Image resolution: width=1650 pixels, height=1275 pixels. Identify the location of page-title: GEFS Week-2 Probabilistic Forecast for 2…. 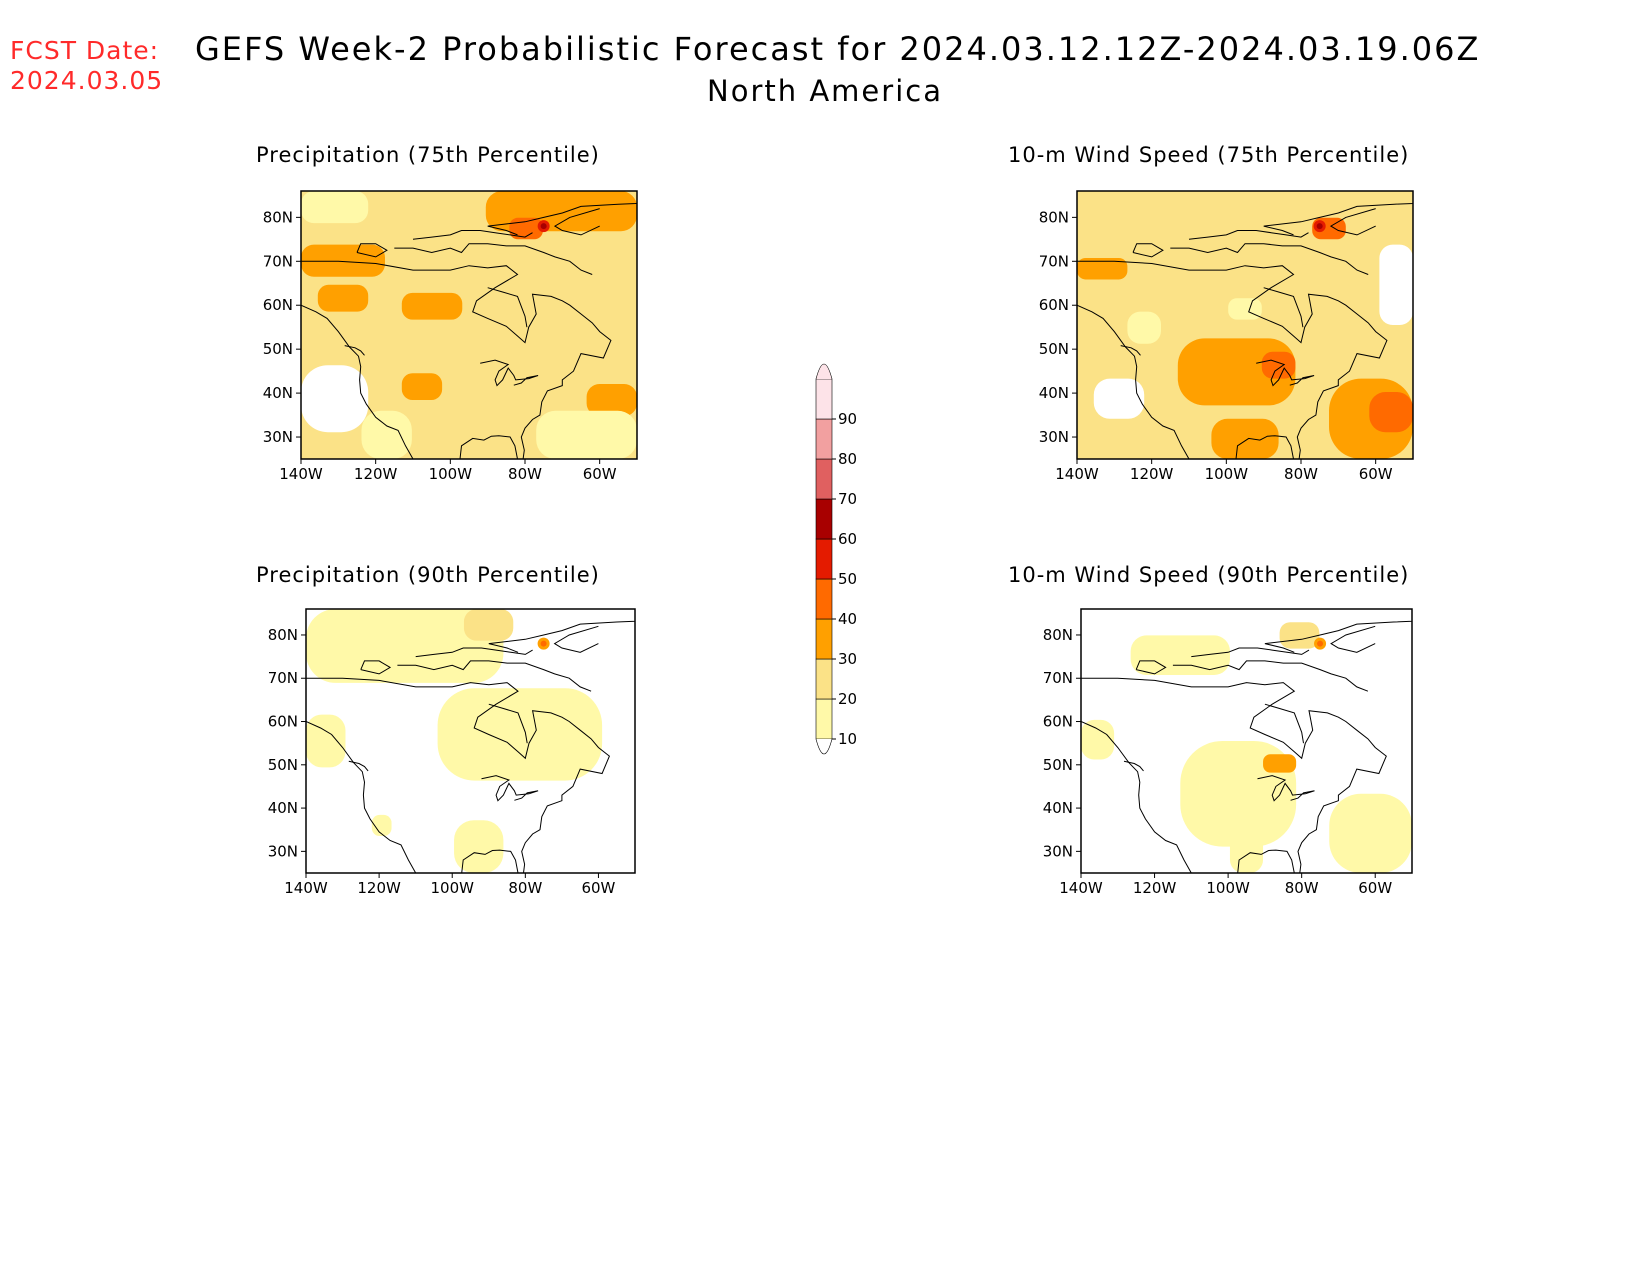
(838, 49).